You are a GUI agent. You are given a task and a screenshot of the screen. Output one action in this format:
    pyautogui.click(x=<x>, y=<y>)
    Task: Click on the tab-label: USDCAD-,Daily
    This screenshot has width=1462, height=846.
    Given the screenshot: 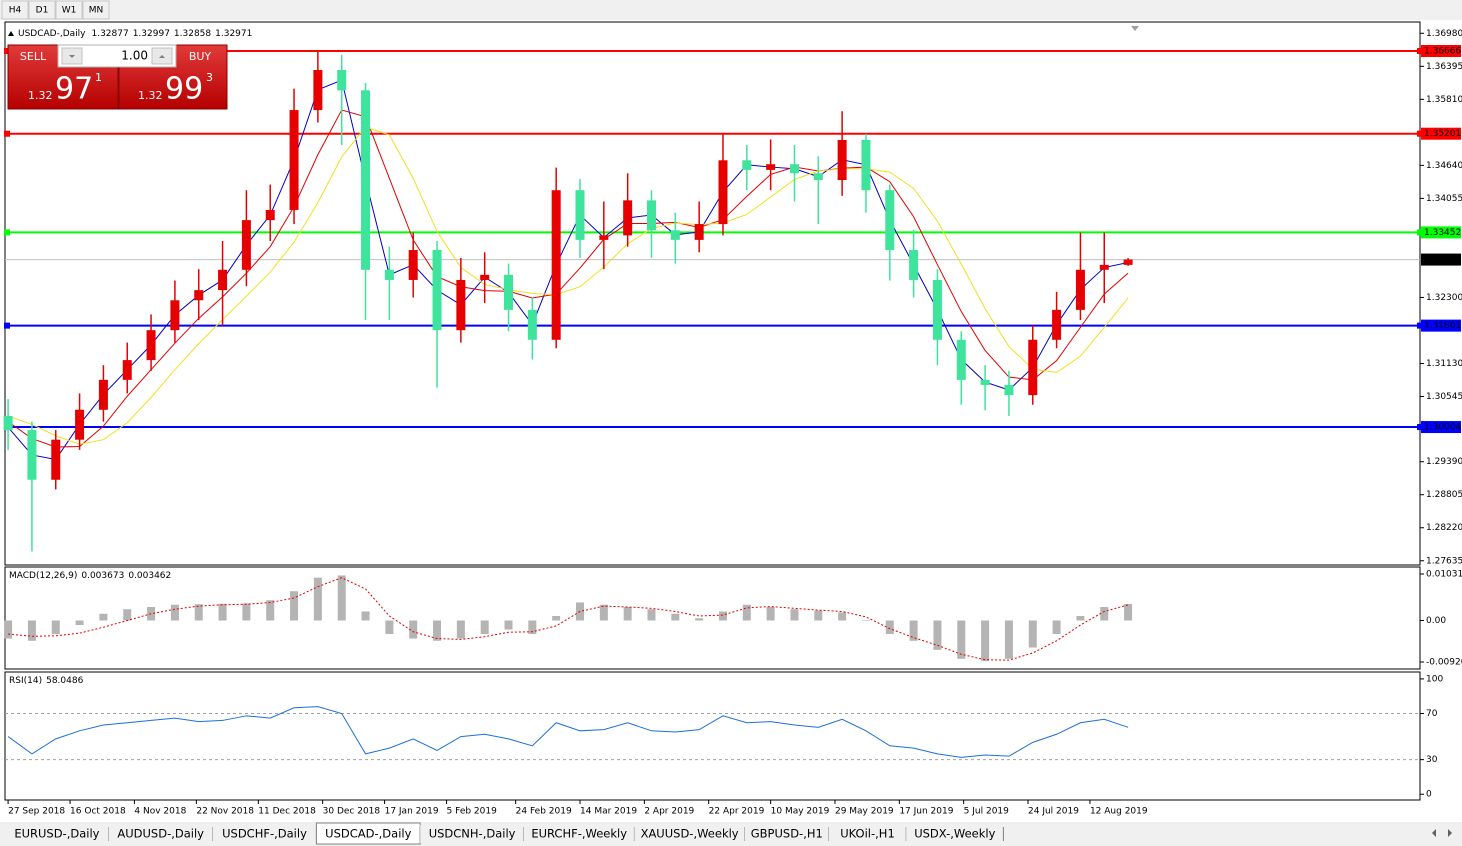 What is the action you would take?
    pyautogui.click(x=368, y=834)
    